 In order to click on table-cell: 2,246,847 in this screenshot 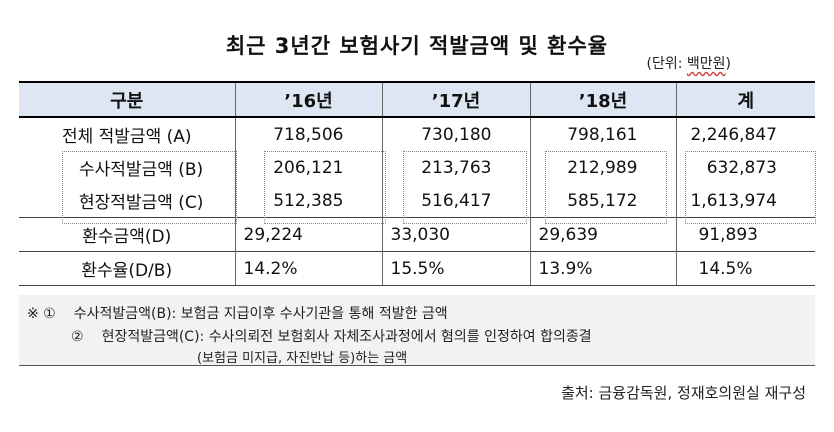, I will do `click(745, 134)`.